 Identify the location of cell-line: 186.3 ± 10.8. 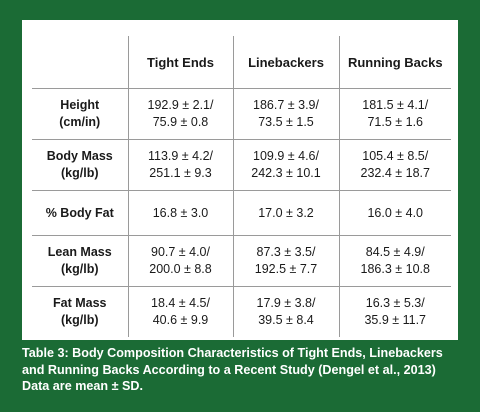
(395, 269).